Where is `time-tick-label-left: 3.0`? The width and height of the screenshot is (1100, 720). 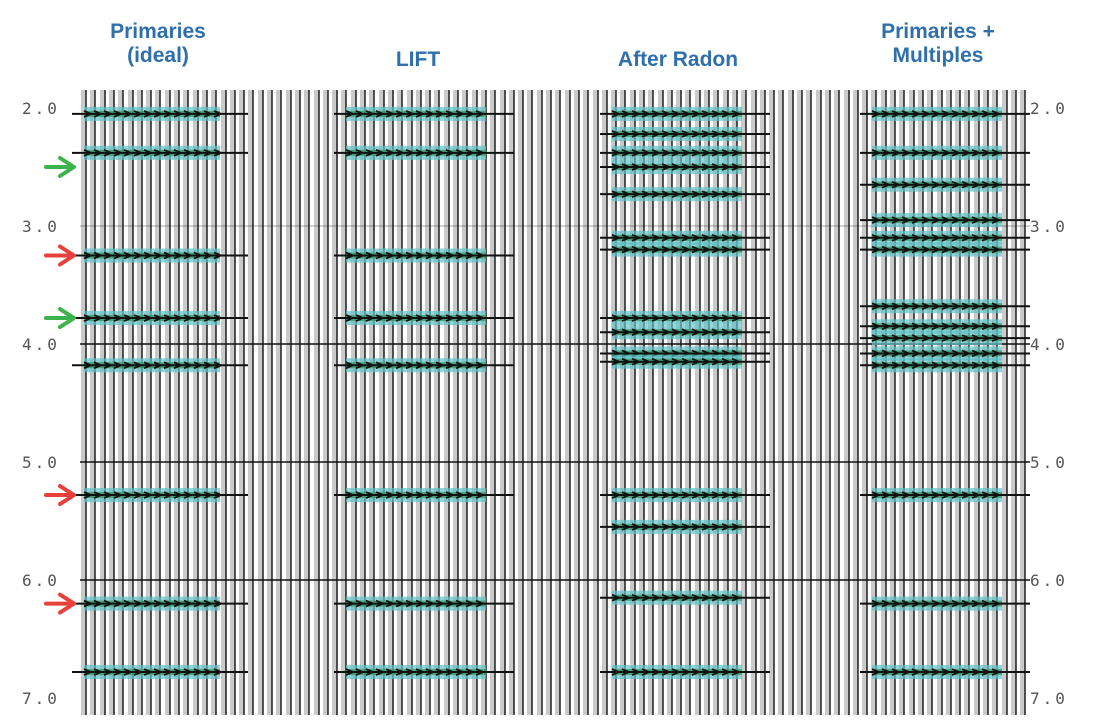 time-tick-label-left: 3.0 is located at coordinates (41, 226).